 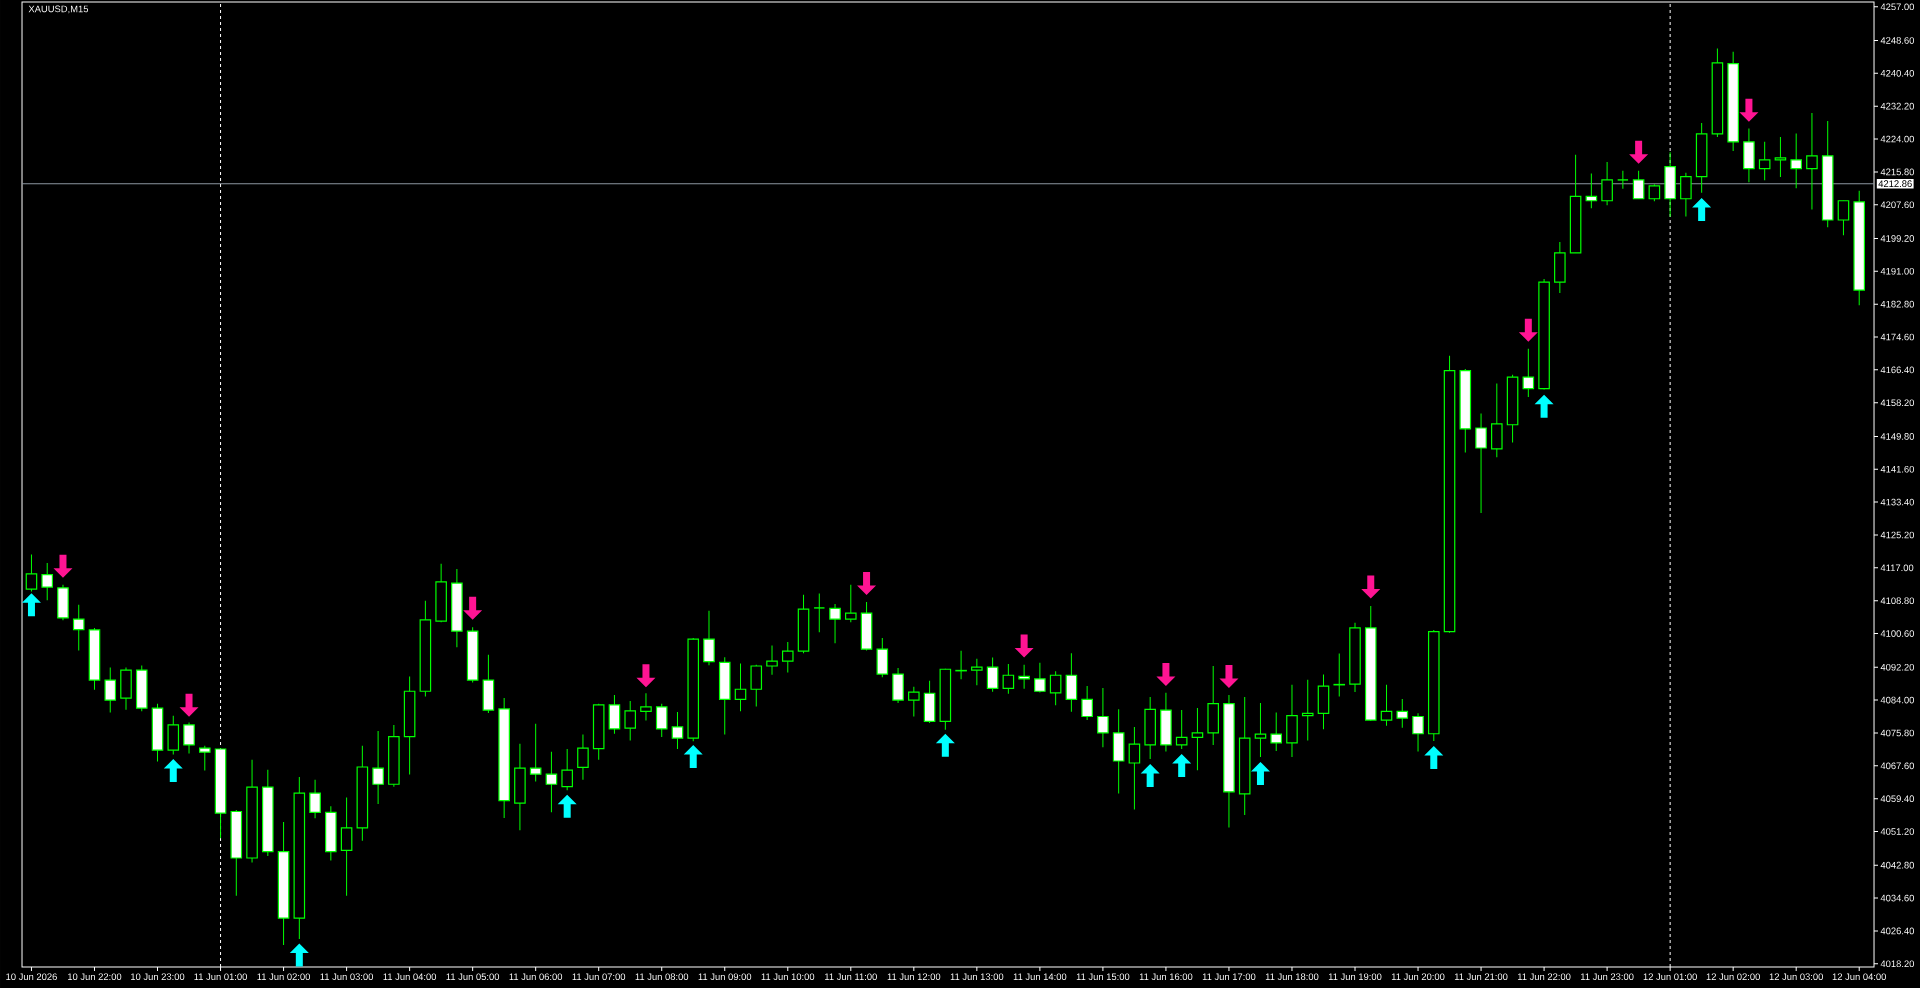 I want to click on y-tick-label: 4199.20, so click(x=1897, y=238).